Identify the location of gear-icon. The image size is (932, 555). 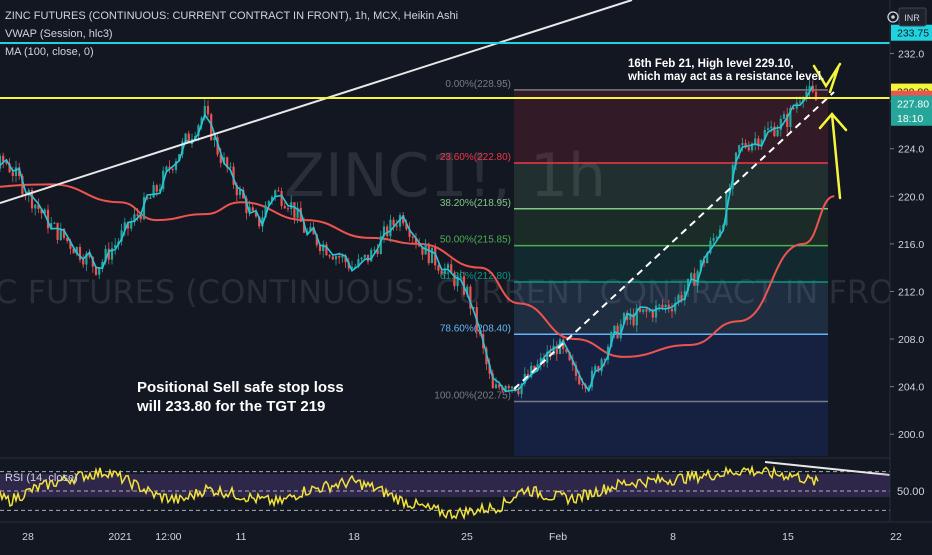
(893, 17).